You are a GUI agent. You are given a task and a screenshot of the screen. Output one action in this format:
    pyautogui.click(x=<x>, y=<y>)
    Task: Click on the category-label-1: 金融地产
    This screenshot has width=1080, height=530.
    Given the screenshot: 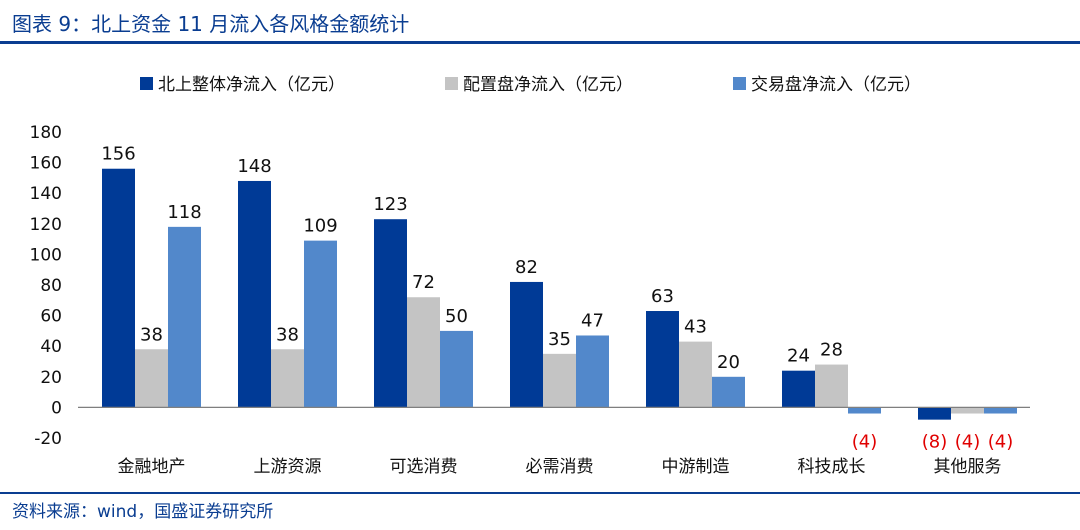 What is the action you would take?
    pyautogui.click(x=152, y=467)
    